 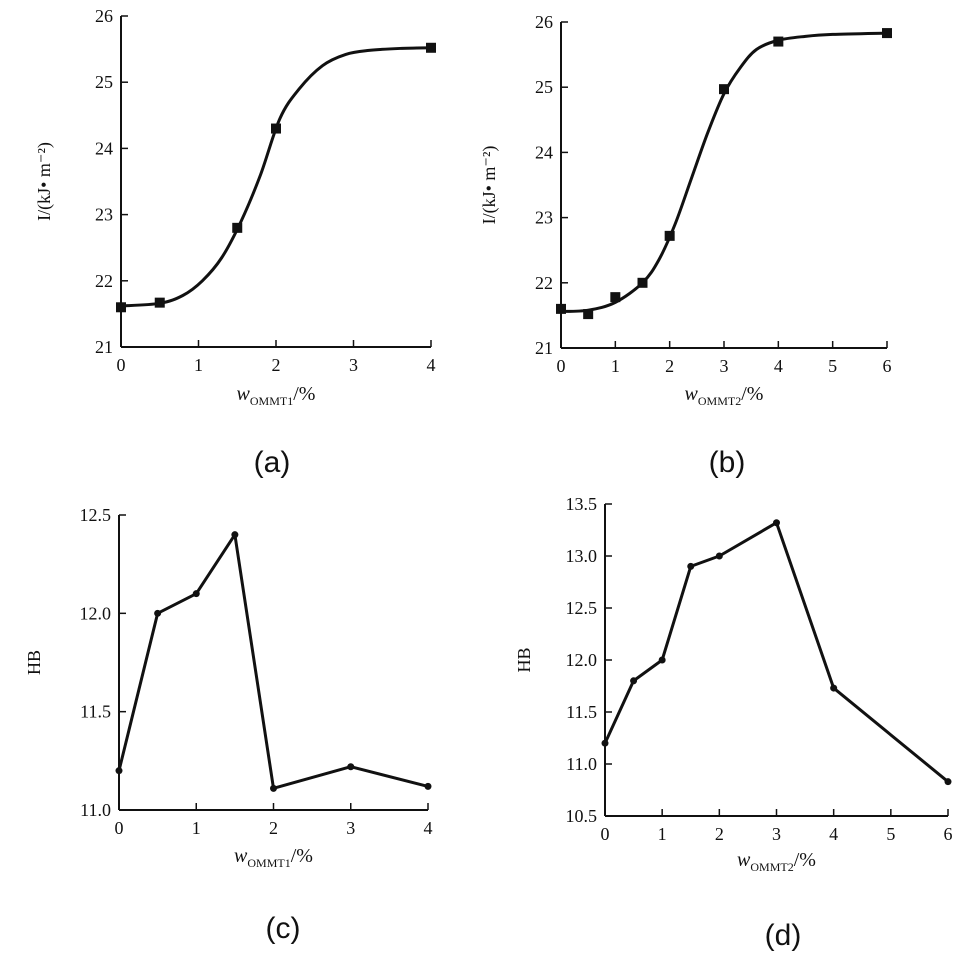 I want to click on y-tick: 26, so click(x=111, y=16).